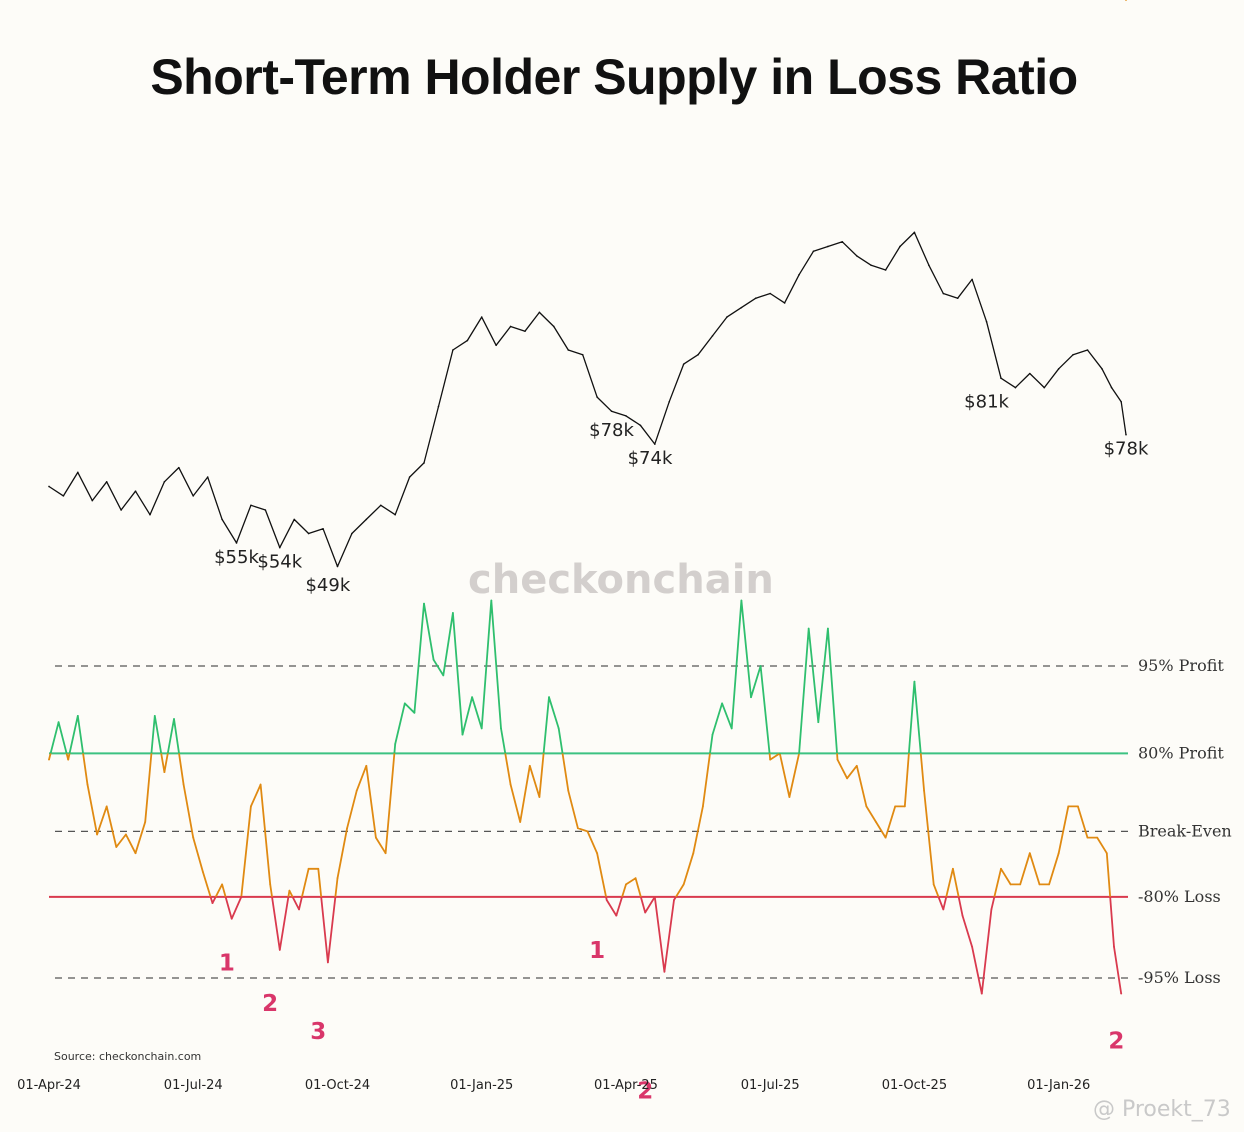 The image size is (1244, 1132). Describe the element at coordinates (318, 1032) in the screenshot. I see `event-label-2: 3` at that location.